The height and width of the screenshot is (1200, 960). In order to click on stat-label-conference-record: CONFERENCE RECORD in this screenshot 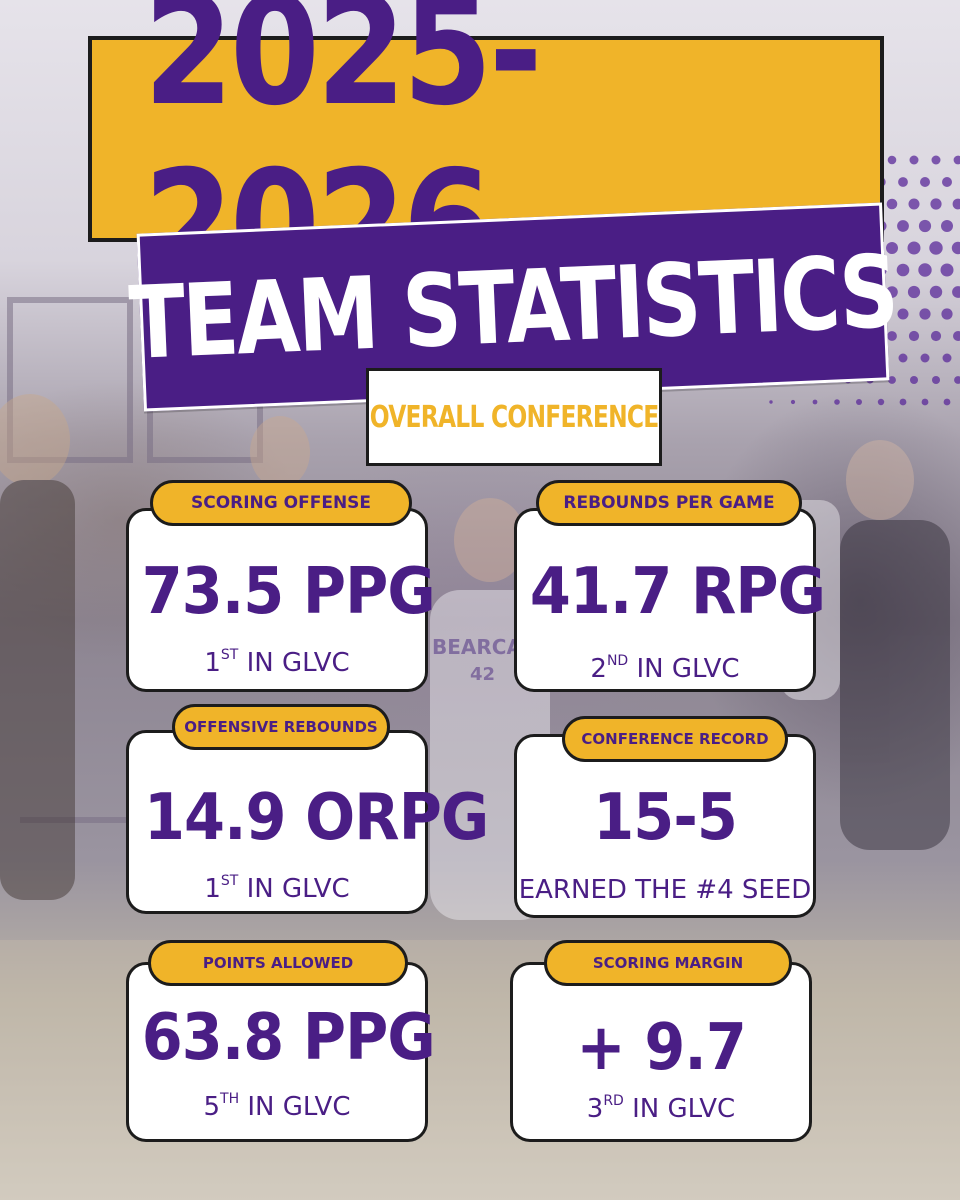, I will do `click(675, 739)`.